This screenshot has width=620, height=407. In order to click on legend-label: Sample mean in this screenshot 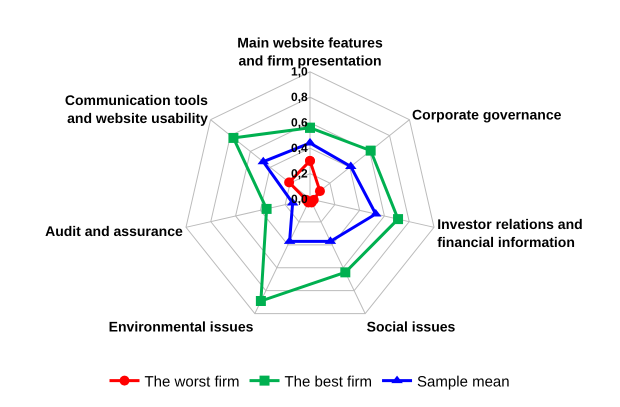, I will do `click(463, 381)`.